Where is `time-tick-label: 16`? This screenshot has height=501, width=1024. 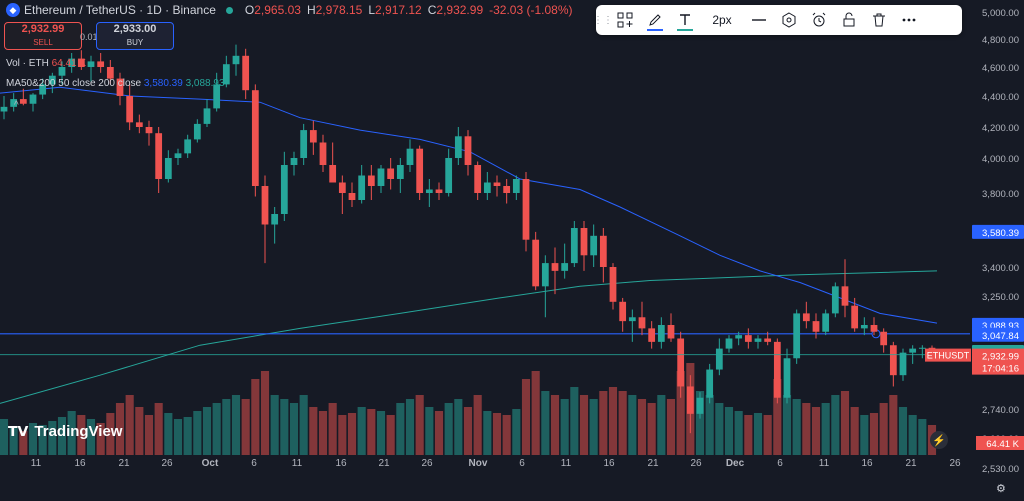
time-tick-label: 16 is located at coordinates (341, 463).